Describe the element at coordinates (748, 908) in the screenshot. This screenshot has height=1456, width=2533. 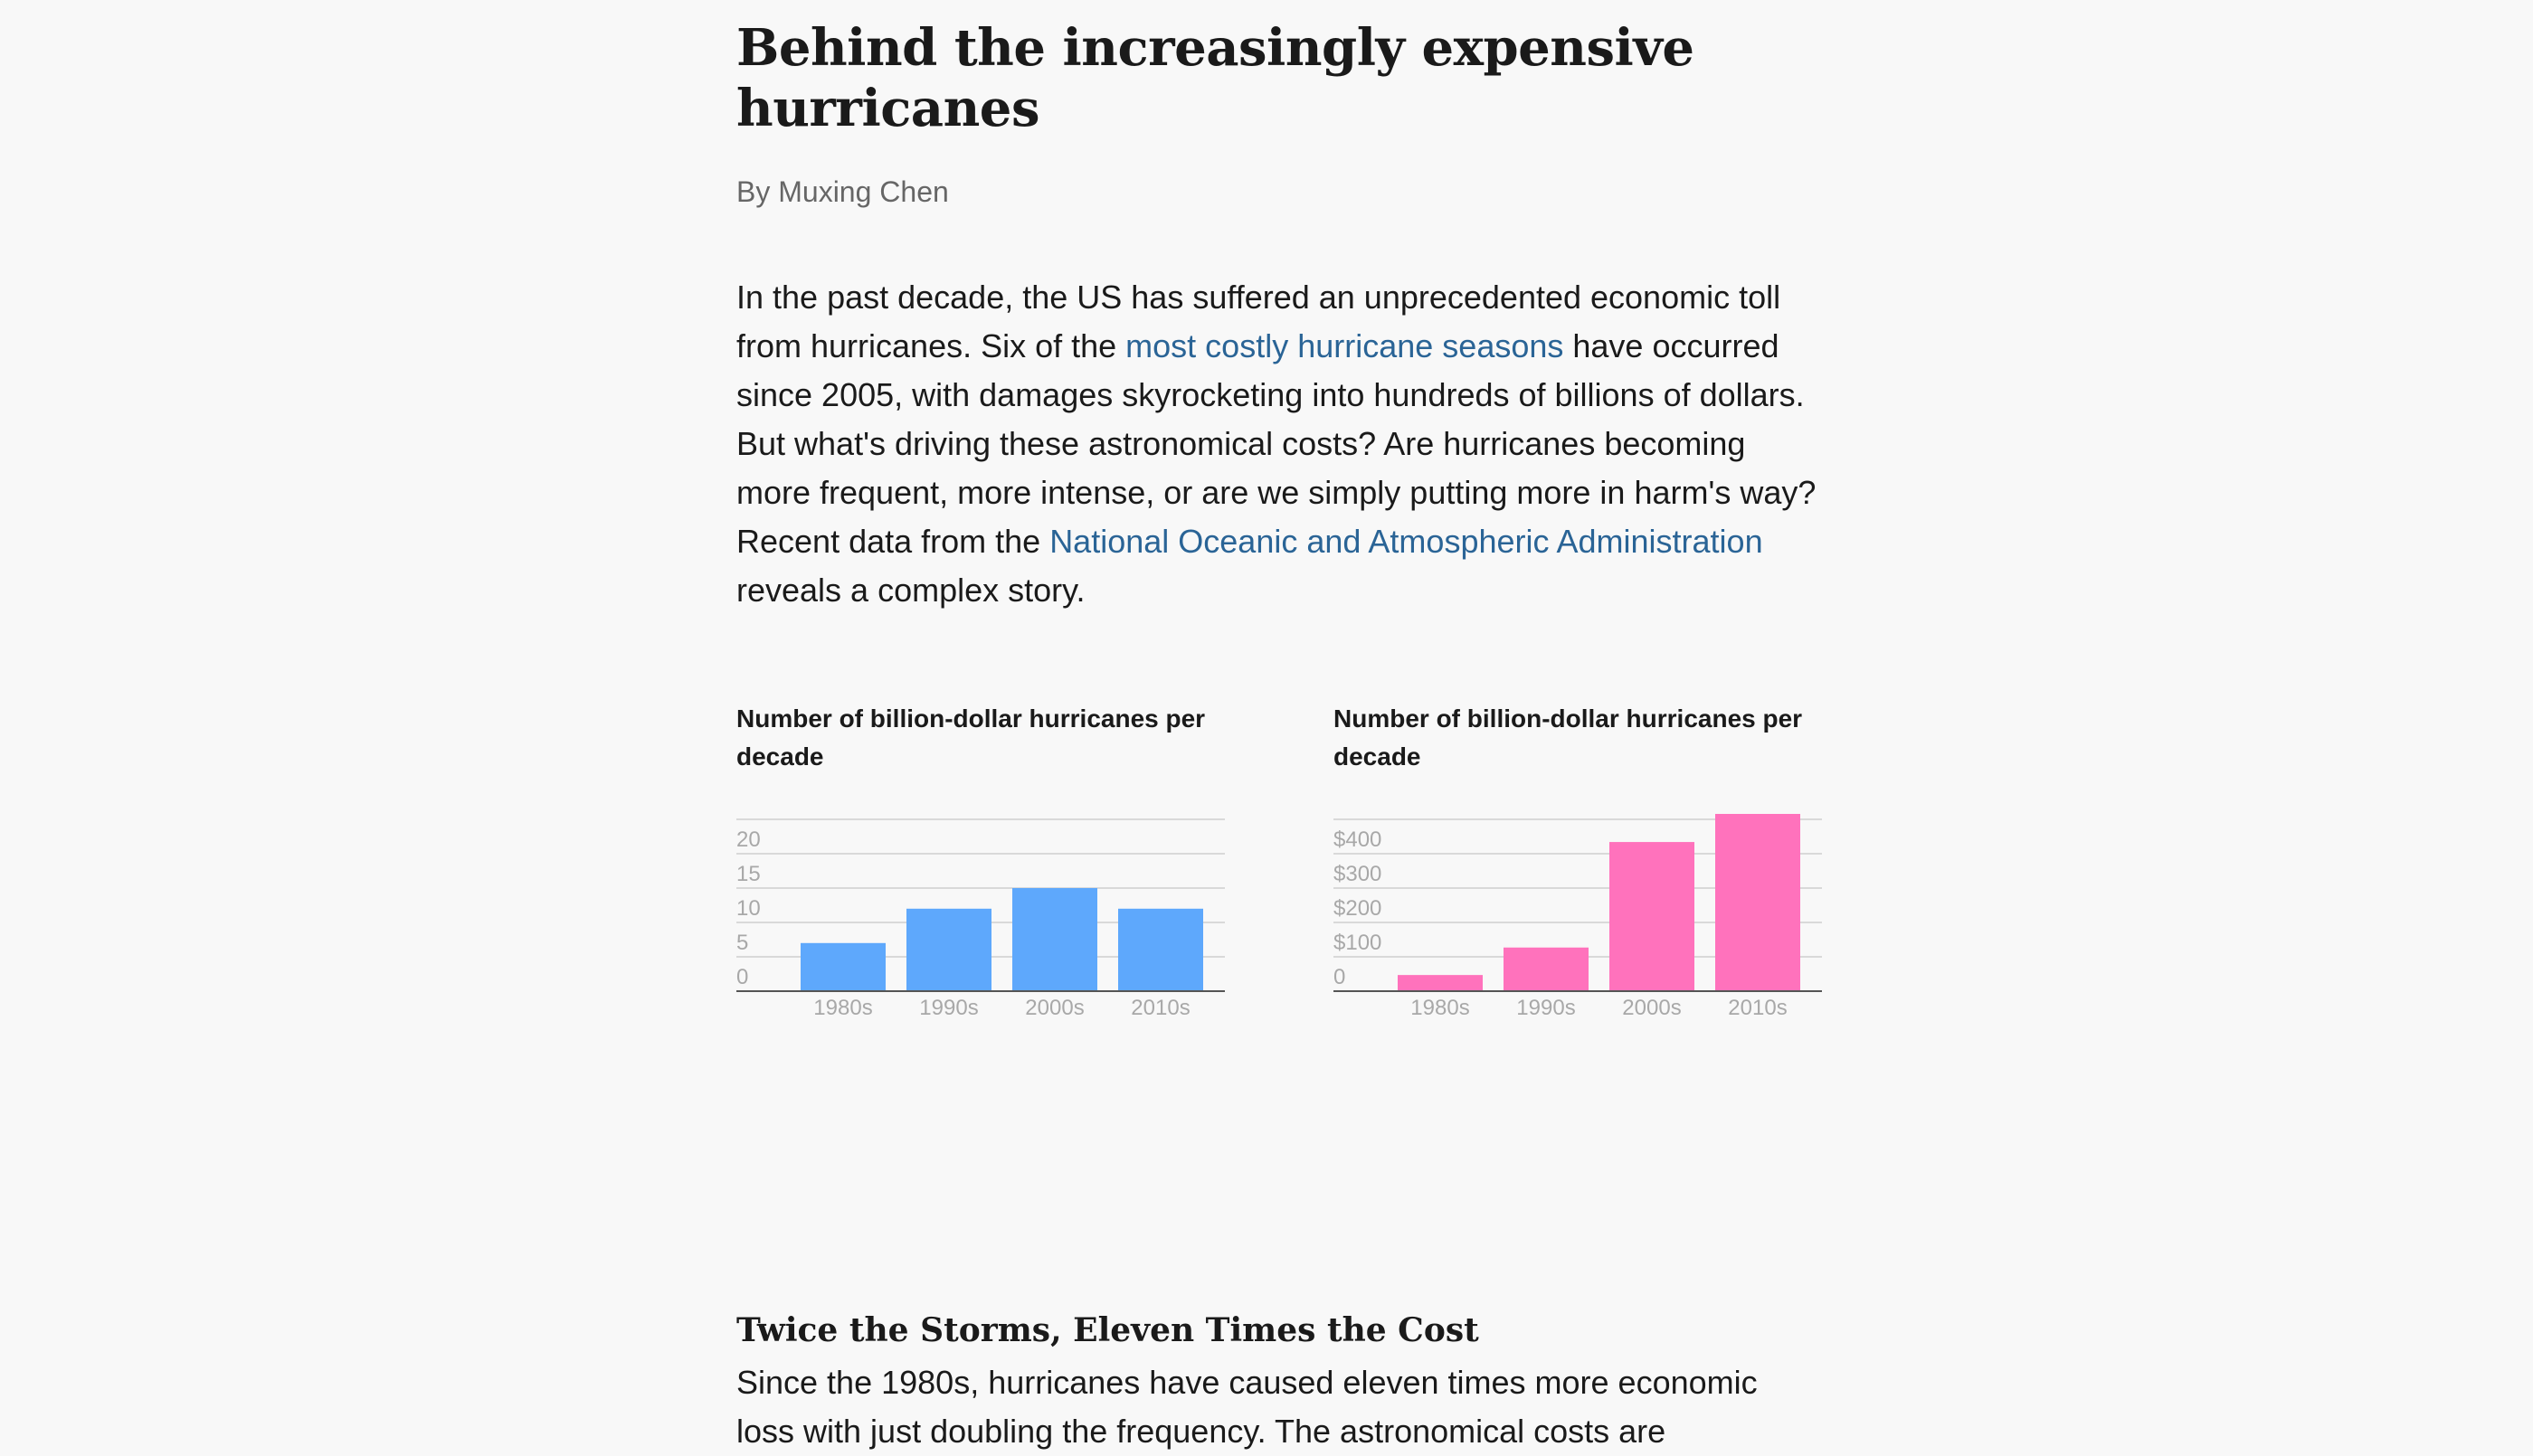
I see `y-tick-label: 10` at that location.